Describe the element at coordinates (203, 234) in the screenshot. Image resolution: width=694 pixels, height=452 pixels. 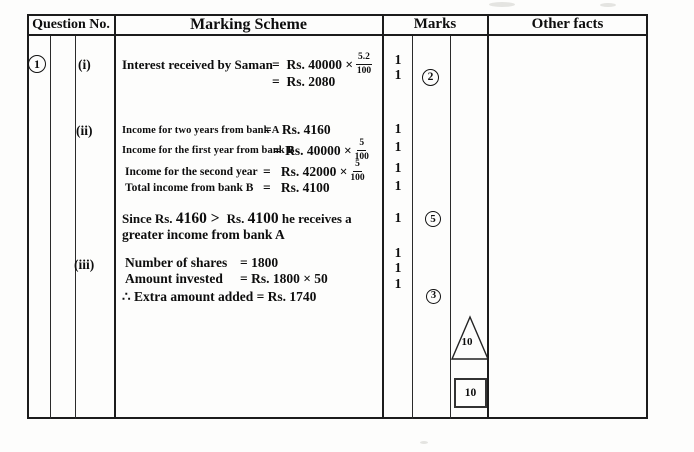
I see `scheme-ii-conclusion-line2: greater income from bank A` at that location.